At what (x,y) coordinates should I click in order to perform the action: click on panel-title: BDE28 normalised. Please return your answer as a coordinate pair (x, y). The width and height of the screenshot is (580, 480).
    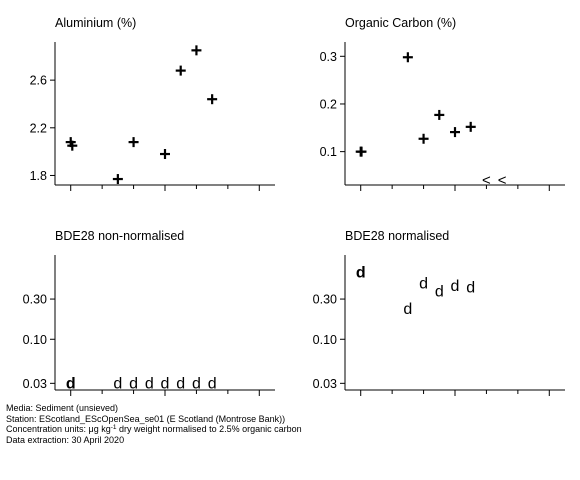
    Looking at the image, I should click on (397, 236).